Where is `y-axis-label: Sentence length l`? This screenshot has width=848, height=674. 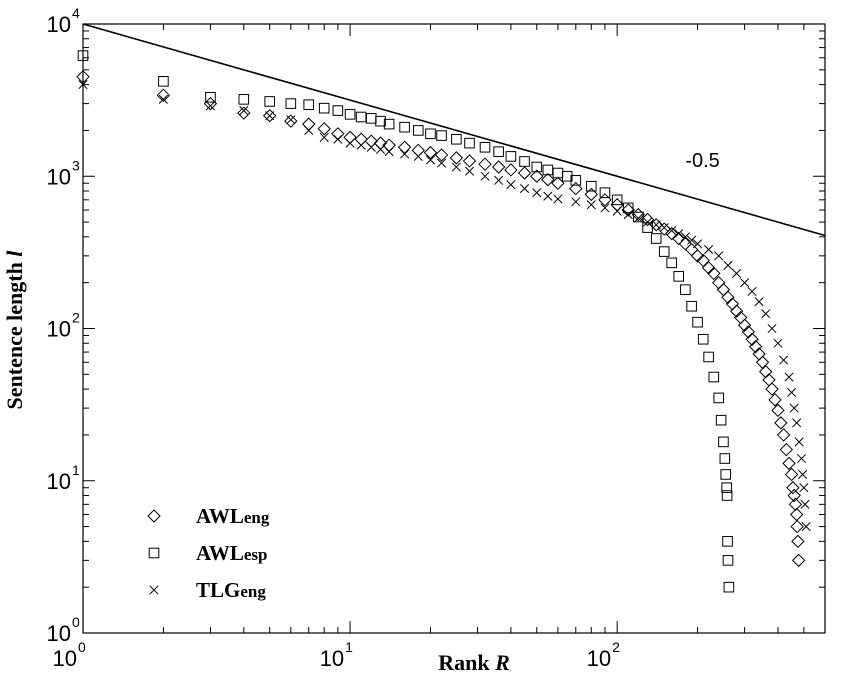
y-axis-label: Sentence length l is located at coordinates (14, 330).